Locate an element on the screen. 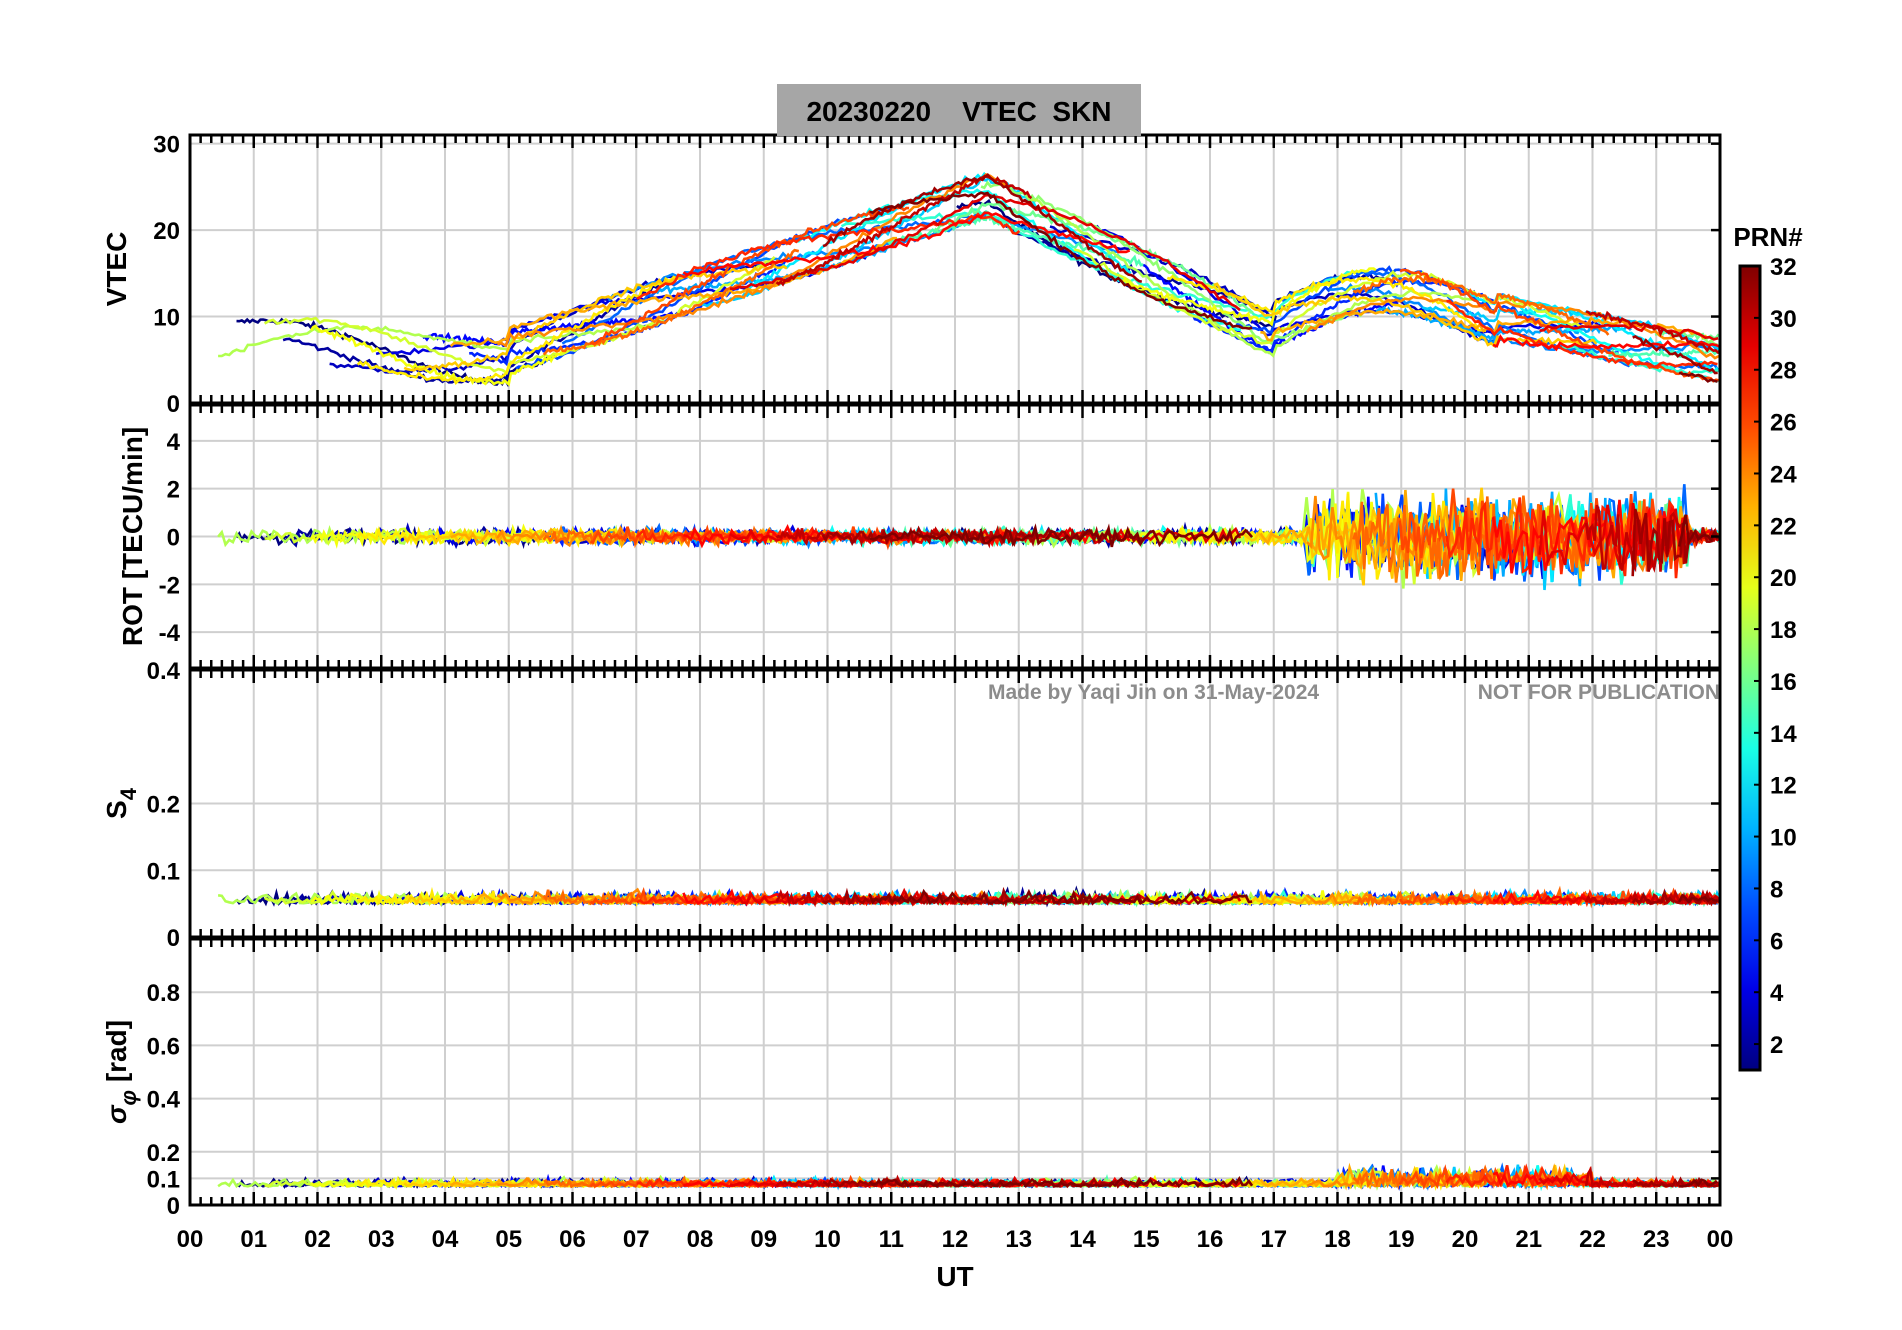 The width and height of the screenshot is (1902, 1330). prn-6-track is located at coordinates (629, 312).